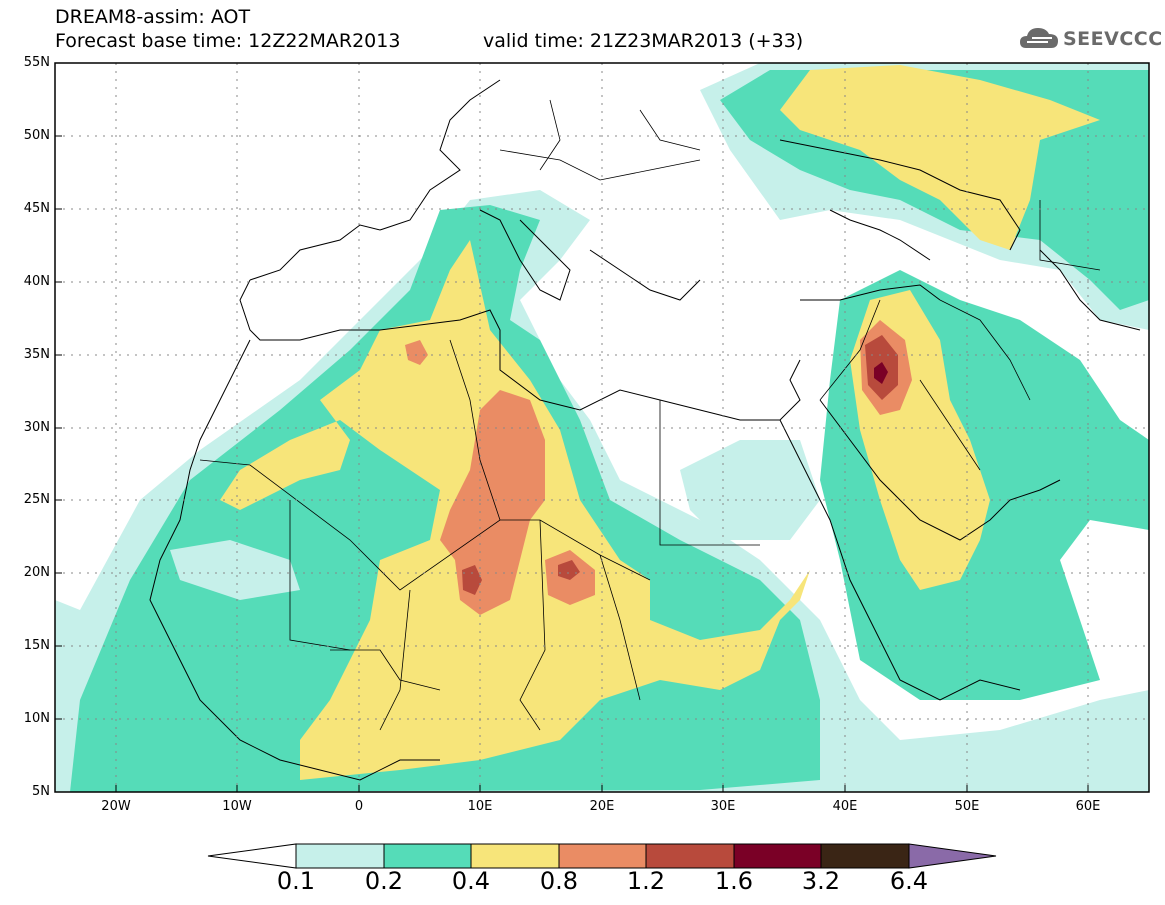 This screenshot has width=1165, height=905. What do you see at coordinates (36, 281) in the screenshot?
I see `lat-label-40n: 40N` at bounding box center [36, 281].